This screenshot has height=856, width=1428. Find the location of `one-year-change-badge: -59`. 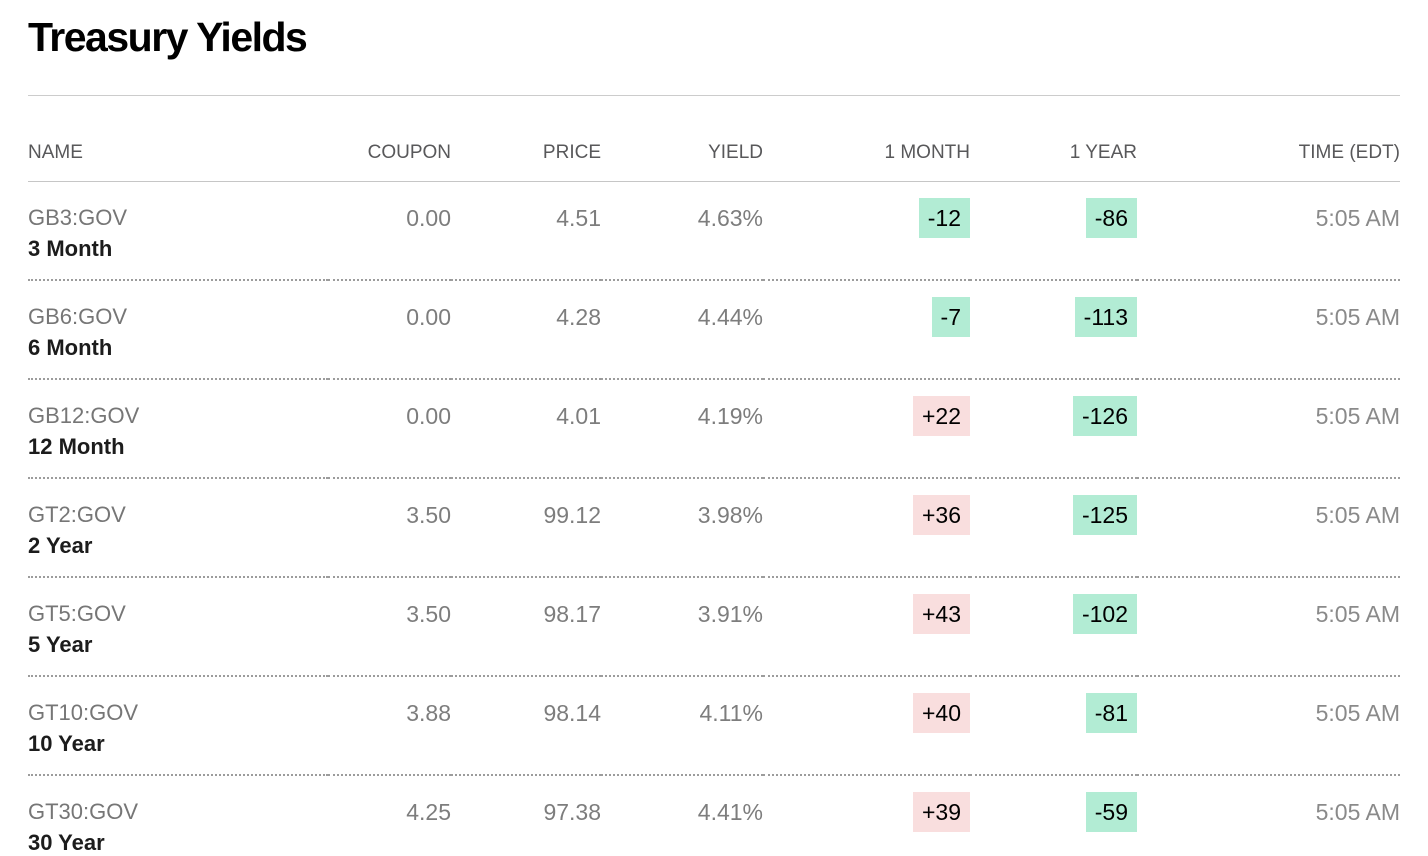

one-year-change-badge: -59 is located at coordinates (1111, 812).